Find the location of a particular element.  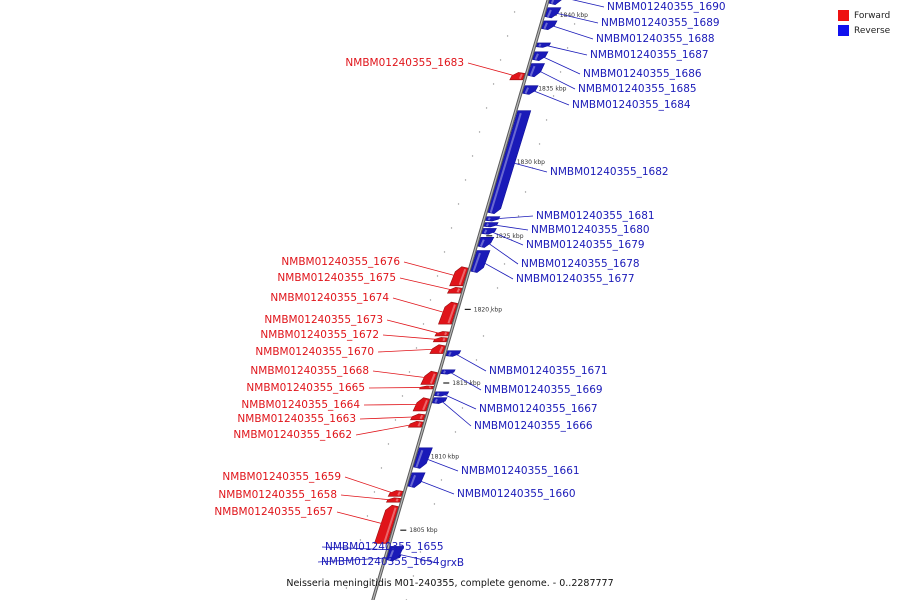

gene-label: NMBM01240355_1684 is located at coordinates (631, 105).